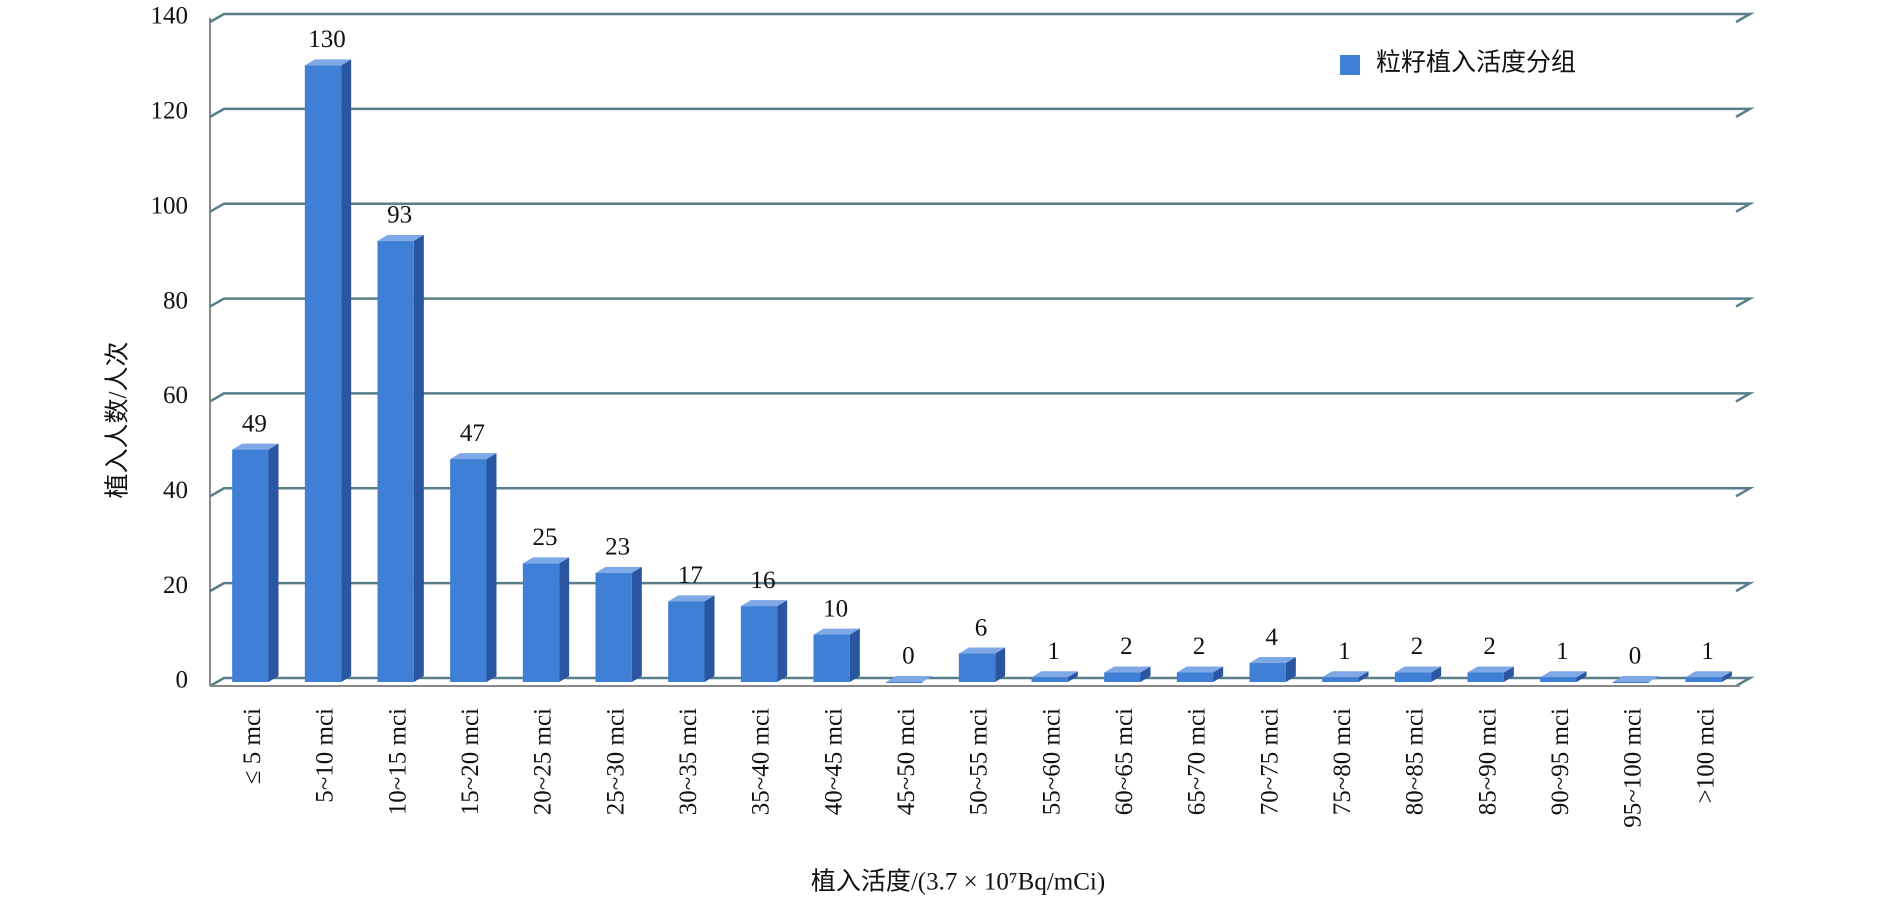 This screenshot has height=918, width=1890. What do you see at coordinates (1271, 637) in the screenshot?
I see `data-label: 4` at bounding box center [1271, 637].